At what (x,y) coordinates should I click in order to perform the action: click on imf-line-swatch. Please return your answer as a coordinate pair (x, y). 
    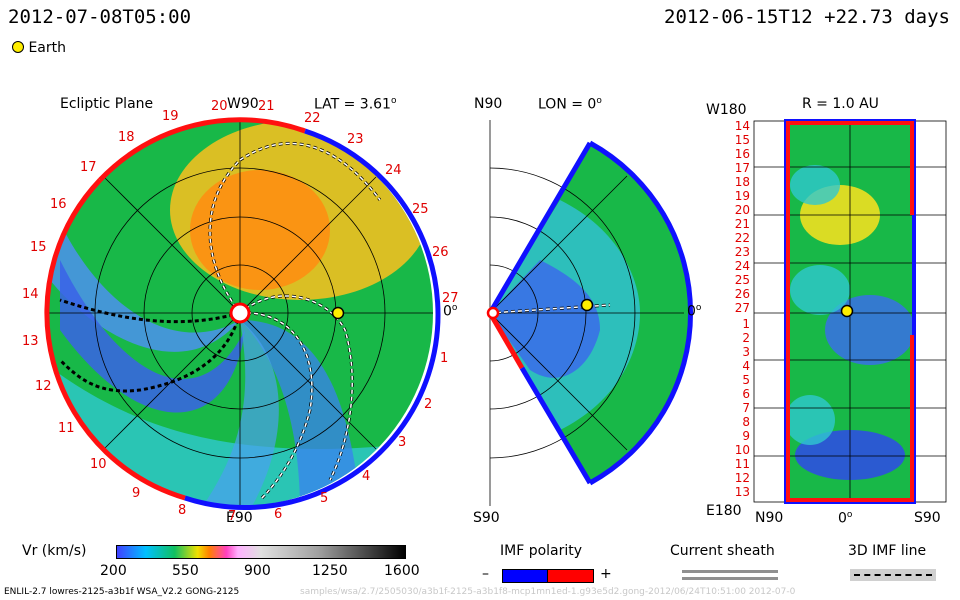
    Looking at the image, I should click on (893, 575).